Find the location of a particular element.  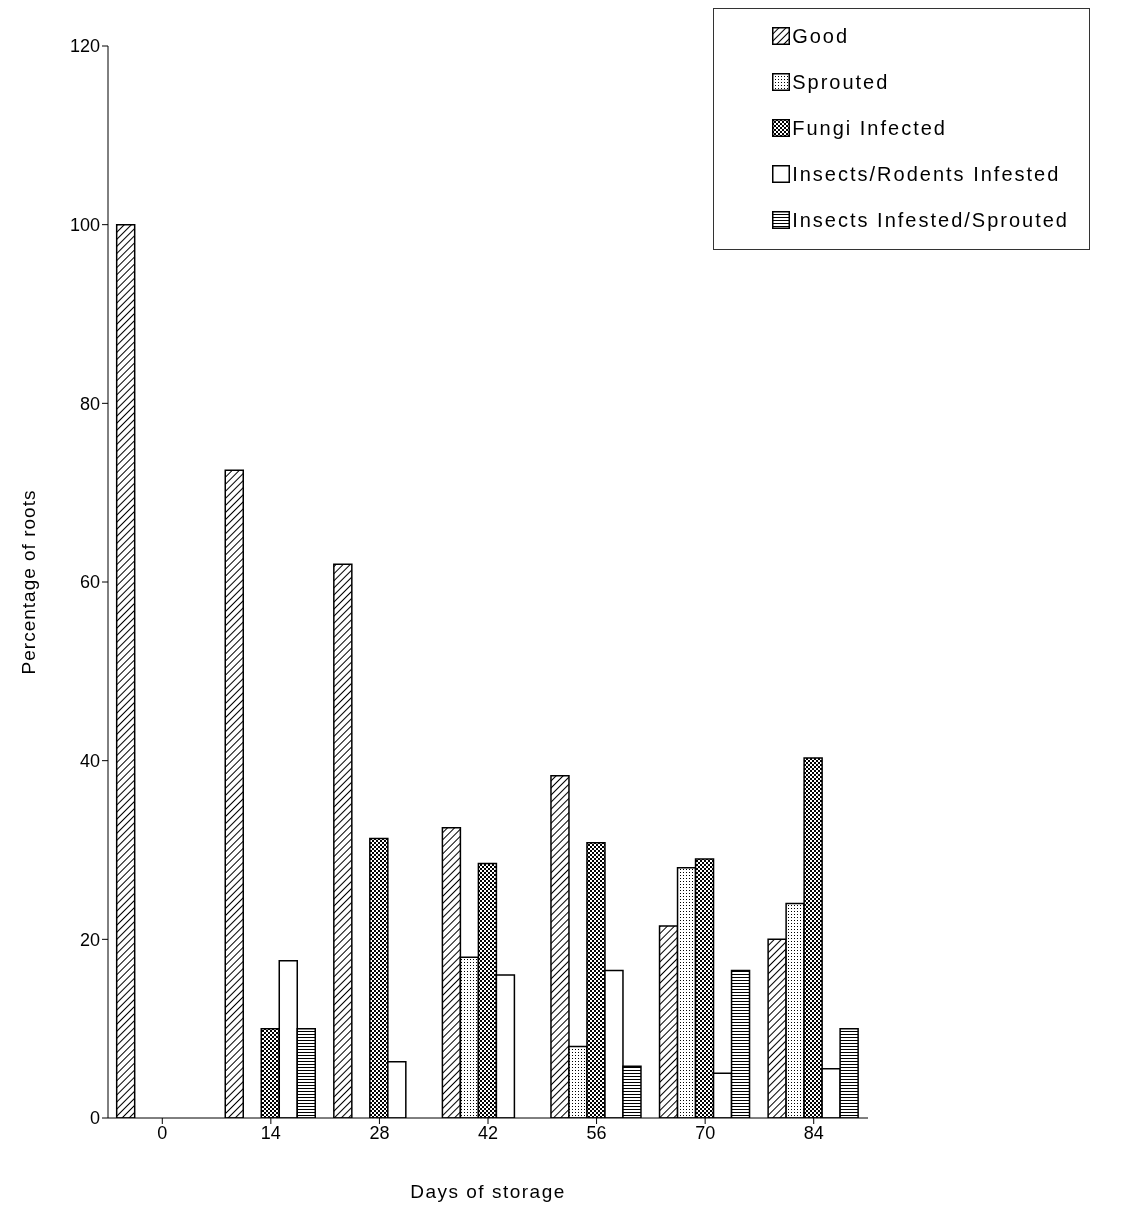

legend-label: Insects/Rodents Infested is located at coordinates (926, 174).